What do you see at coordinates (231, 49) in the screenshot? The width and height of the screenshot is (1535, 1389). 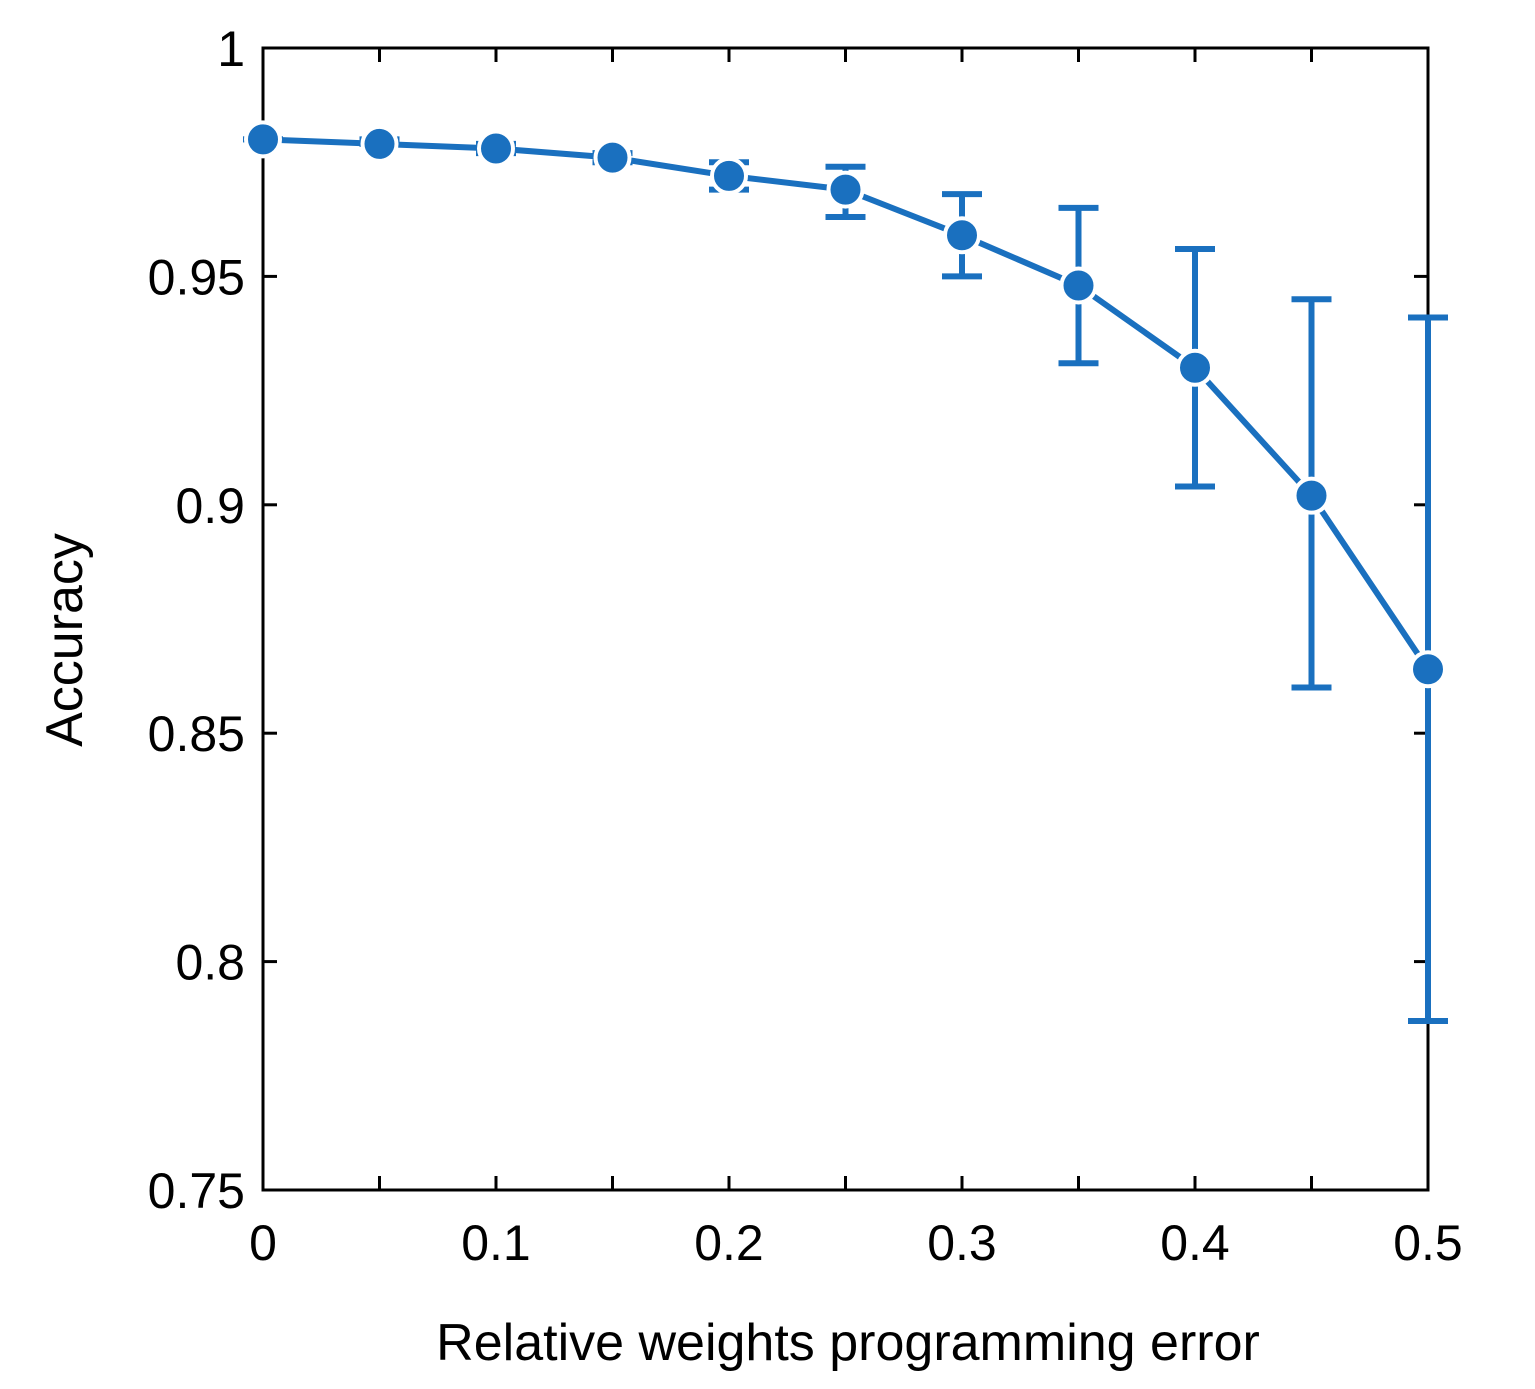 I see `y-tick-label: 1` at bounding box center [231, 49].